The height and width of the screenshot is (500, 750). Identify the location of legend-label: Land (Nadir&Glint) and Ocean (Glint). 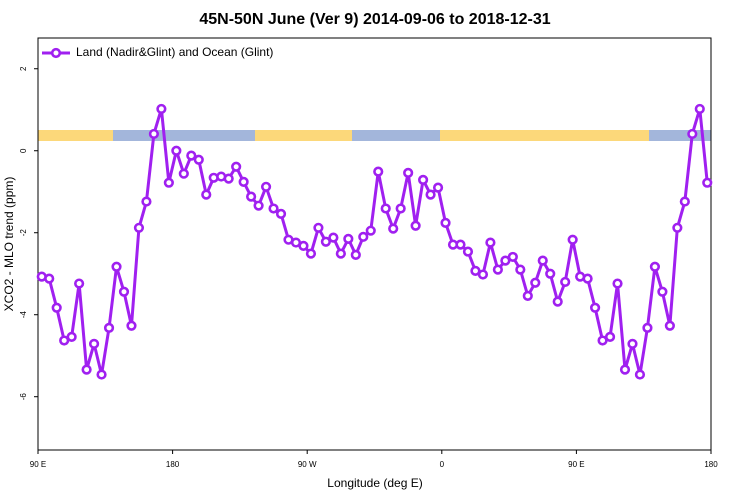
(174, 52).